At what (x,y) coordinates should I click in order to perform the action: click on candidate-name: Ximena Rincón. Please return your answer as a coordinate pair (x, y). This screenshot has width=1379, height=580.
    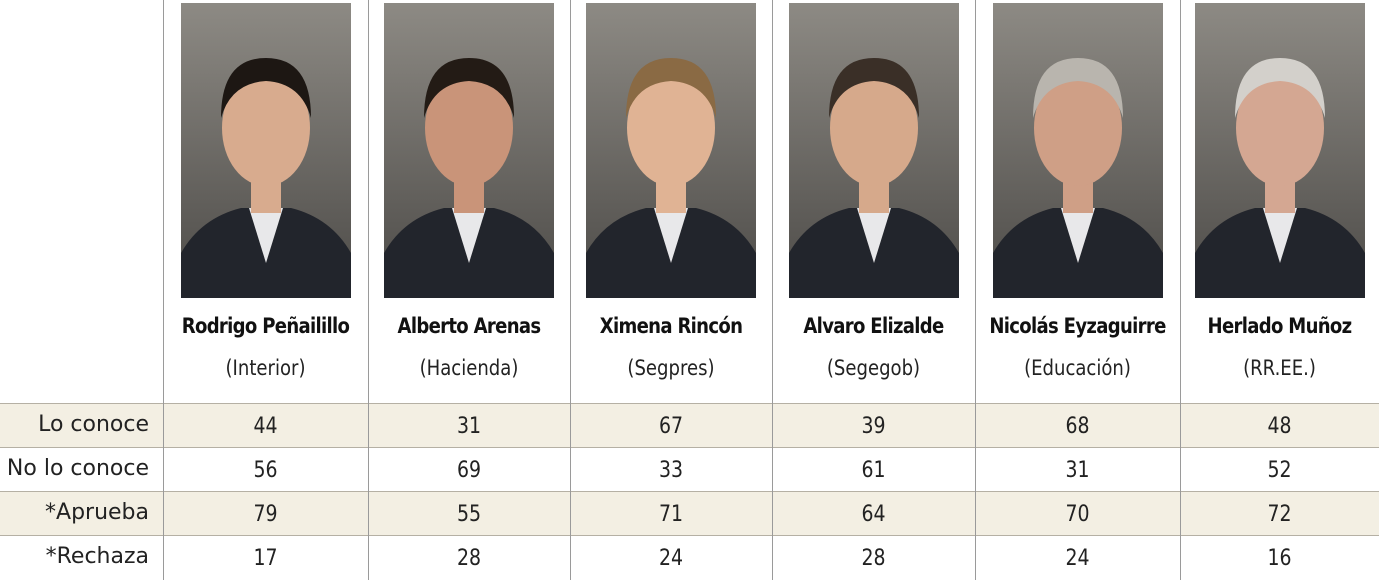
    Looking at the image, I should click on (671, 326).